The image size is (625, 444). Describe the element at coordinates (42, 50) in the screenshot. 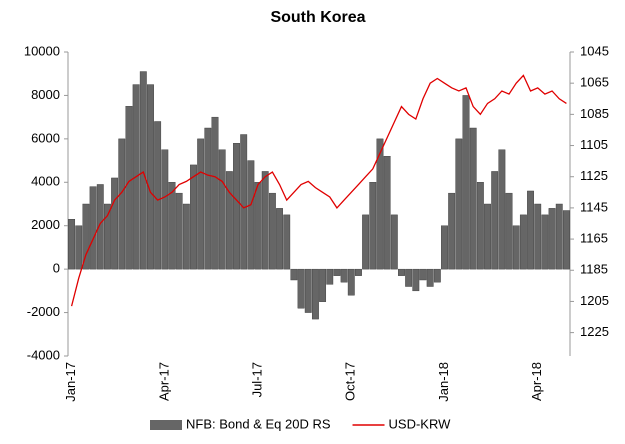

I see `y-tick-label: 10000` at that location.